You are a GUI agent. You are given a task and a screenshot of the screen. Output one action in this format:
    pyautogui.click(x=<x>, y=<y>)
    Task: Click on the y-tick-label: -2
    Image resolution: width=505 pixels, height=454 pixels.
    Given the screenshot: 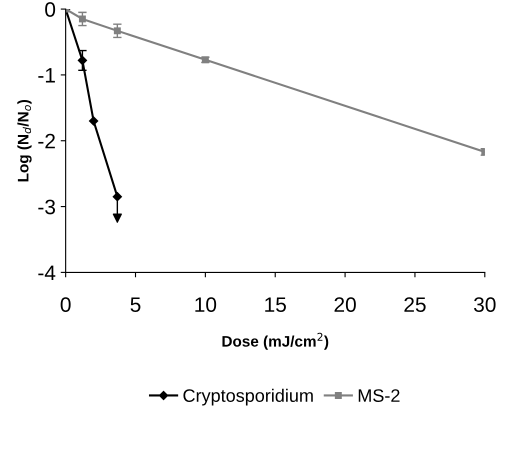 What is the action you would take?
    pyautogui.click(x=46, y=141)
    